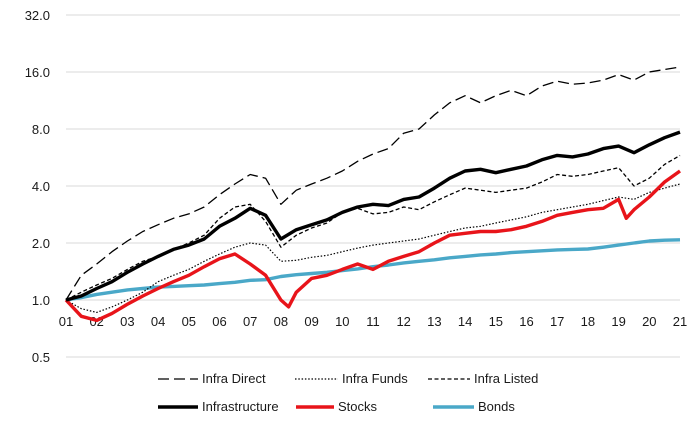  I want to click on y-tick-label: 2.0, so click(41, 243).